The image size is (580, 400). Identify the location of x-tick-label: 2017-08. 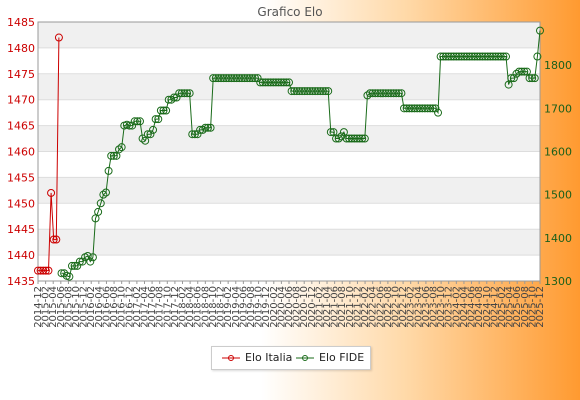
(160, 307).